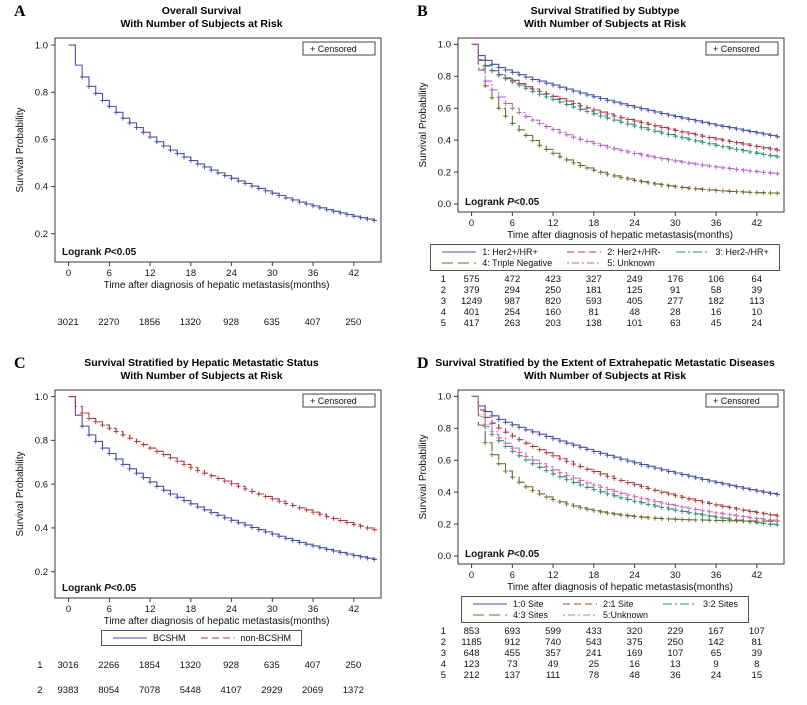 This screenshot has width=807, height=705. Describe the element at coordinates (625, 615) in the screenshot. I see `legend-item-label: 5:Unknown` at that location.